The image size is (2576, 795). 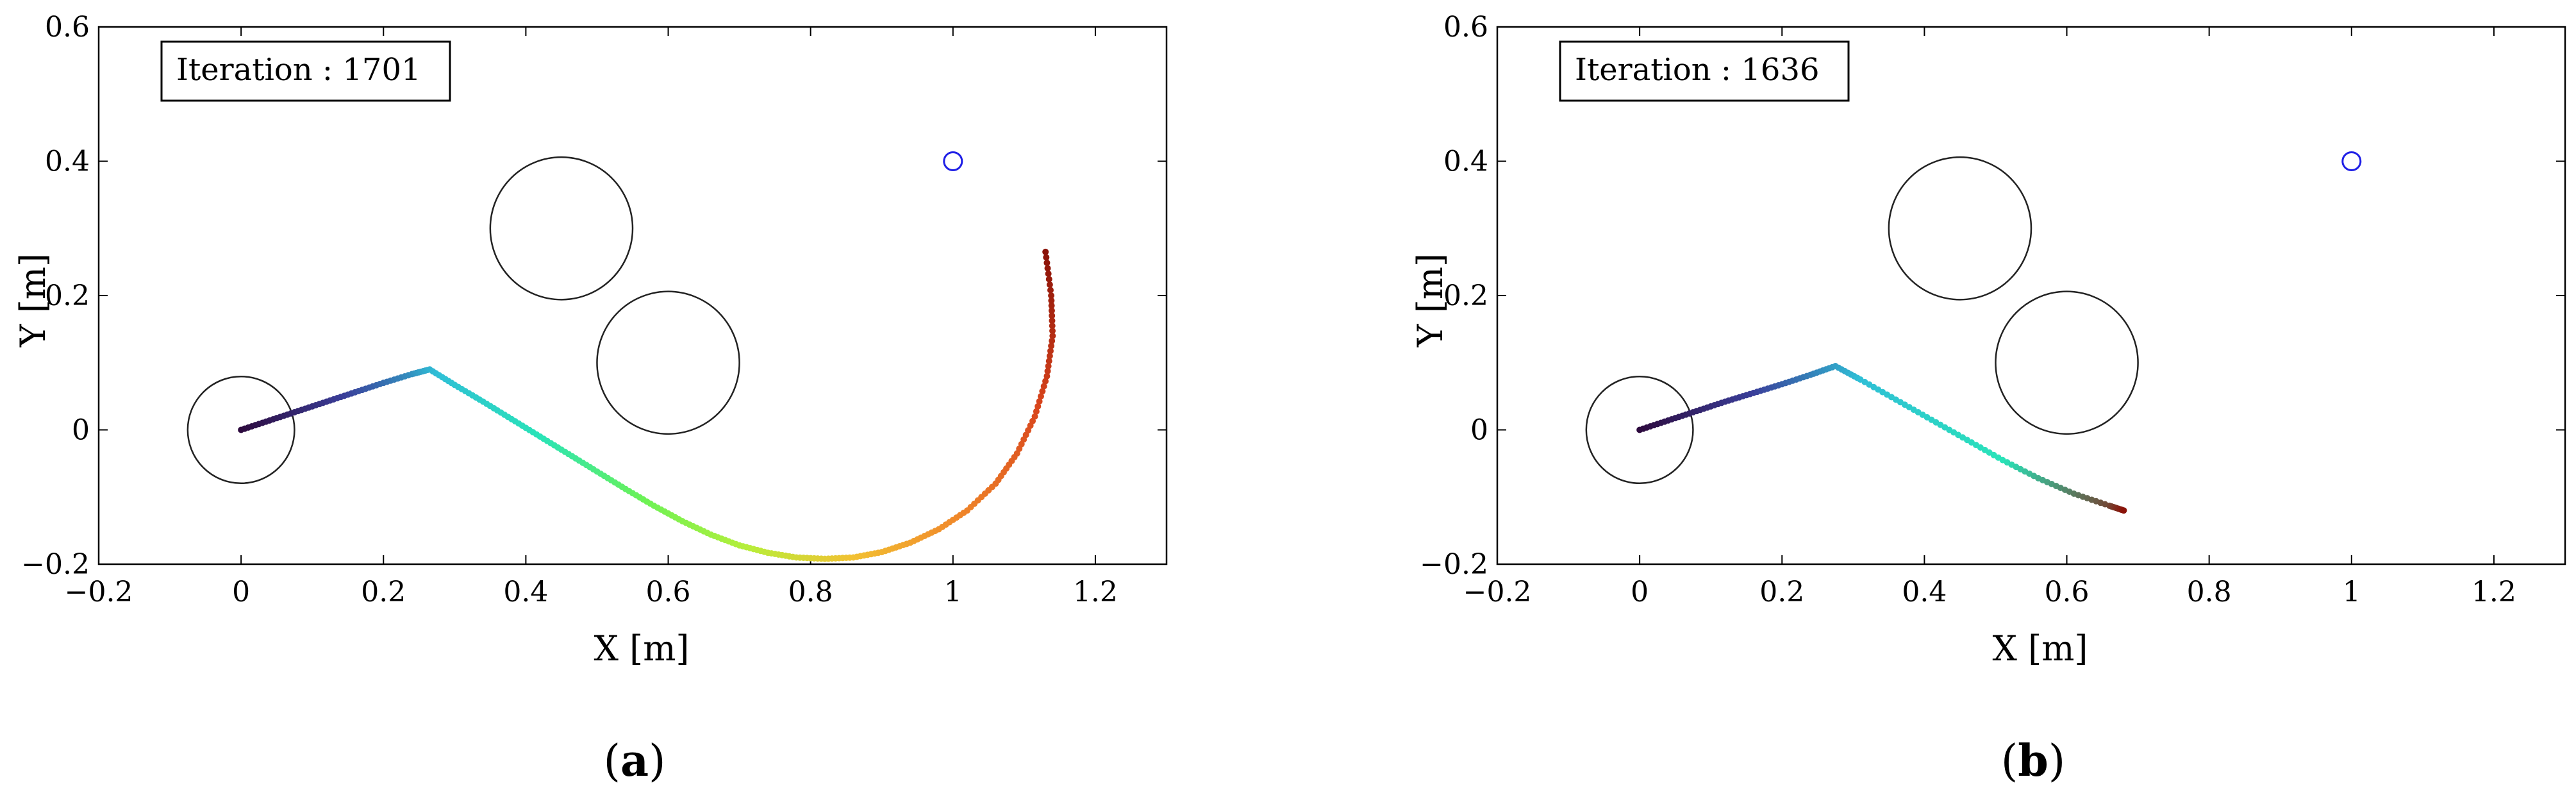 I want to click on iteration-label: Iteration : 1701, so click(x=298, y=70).